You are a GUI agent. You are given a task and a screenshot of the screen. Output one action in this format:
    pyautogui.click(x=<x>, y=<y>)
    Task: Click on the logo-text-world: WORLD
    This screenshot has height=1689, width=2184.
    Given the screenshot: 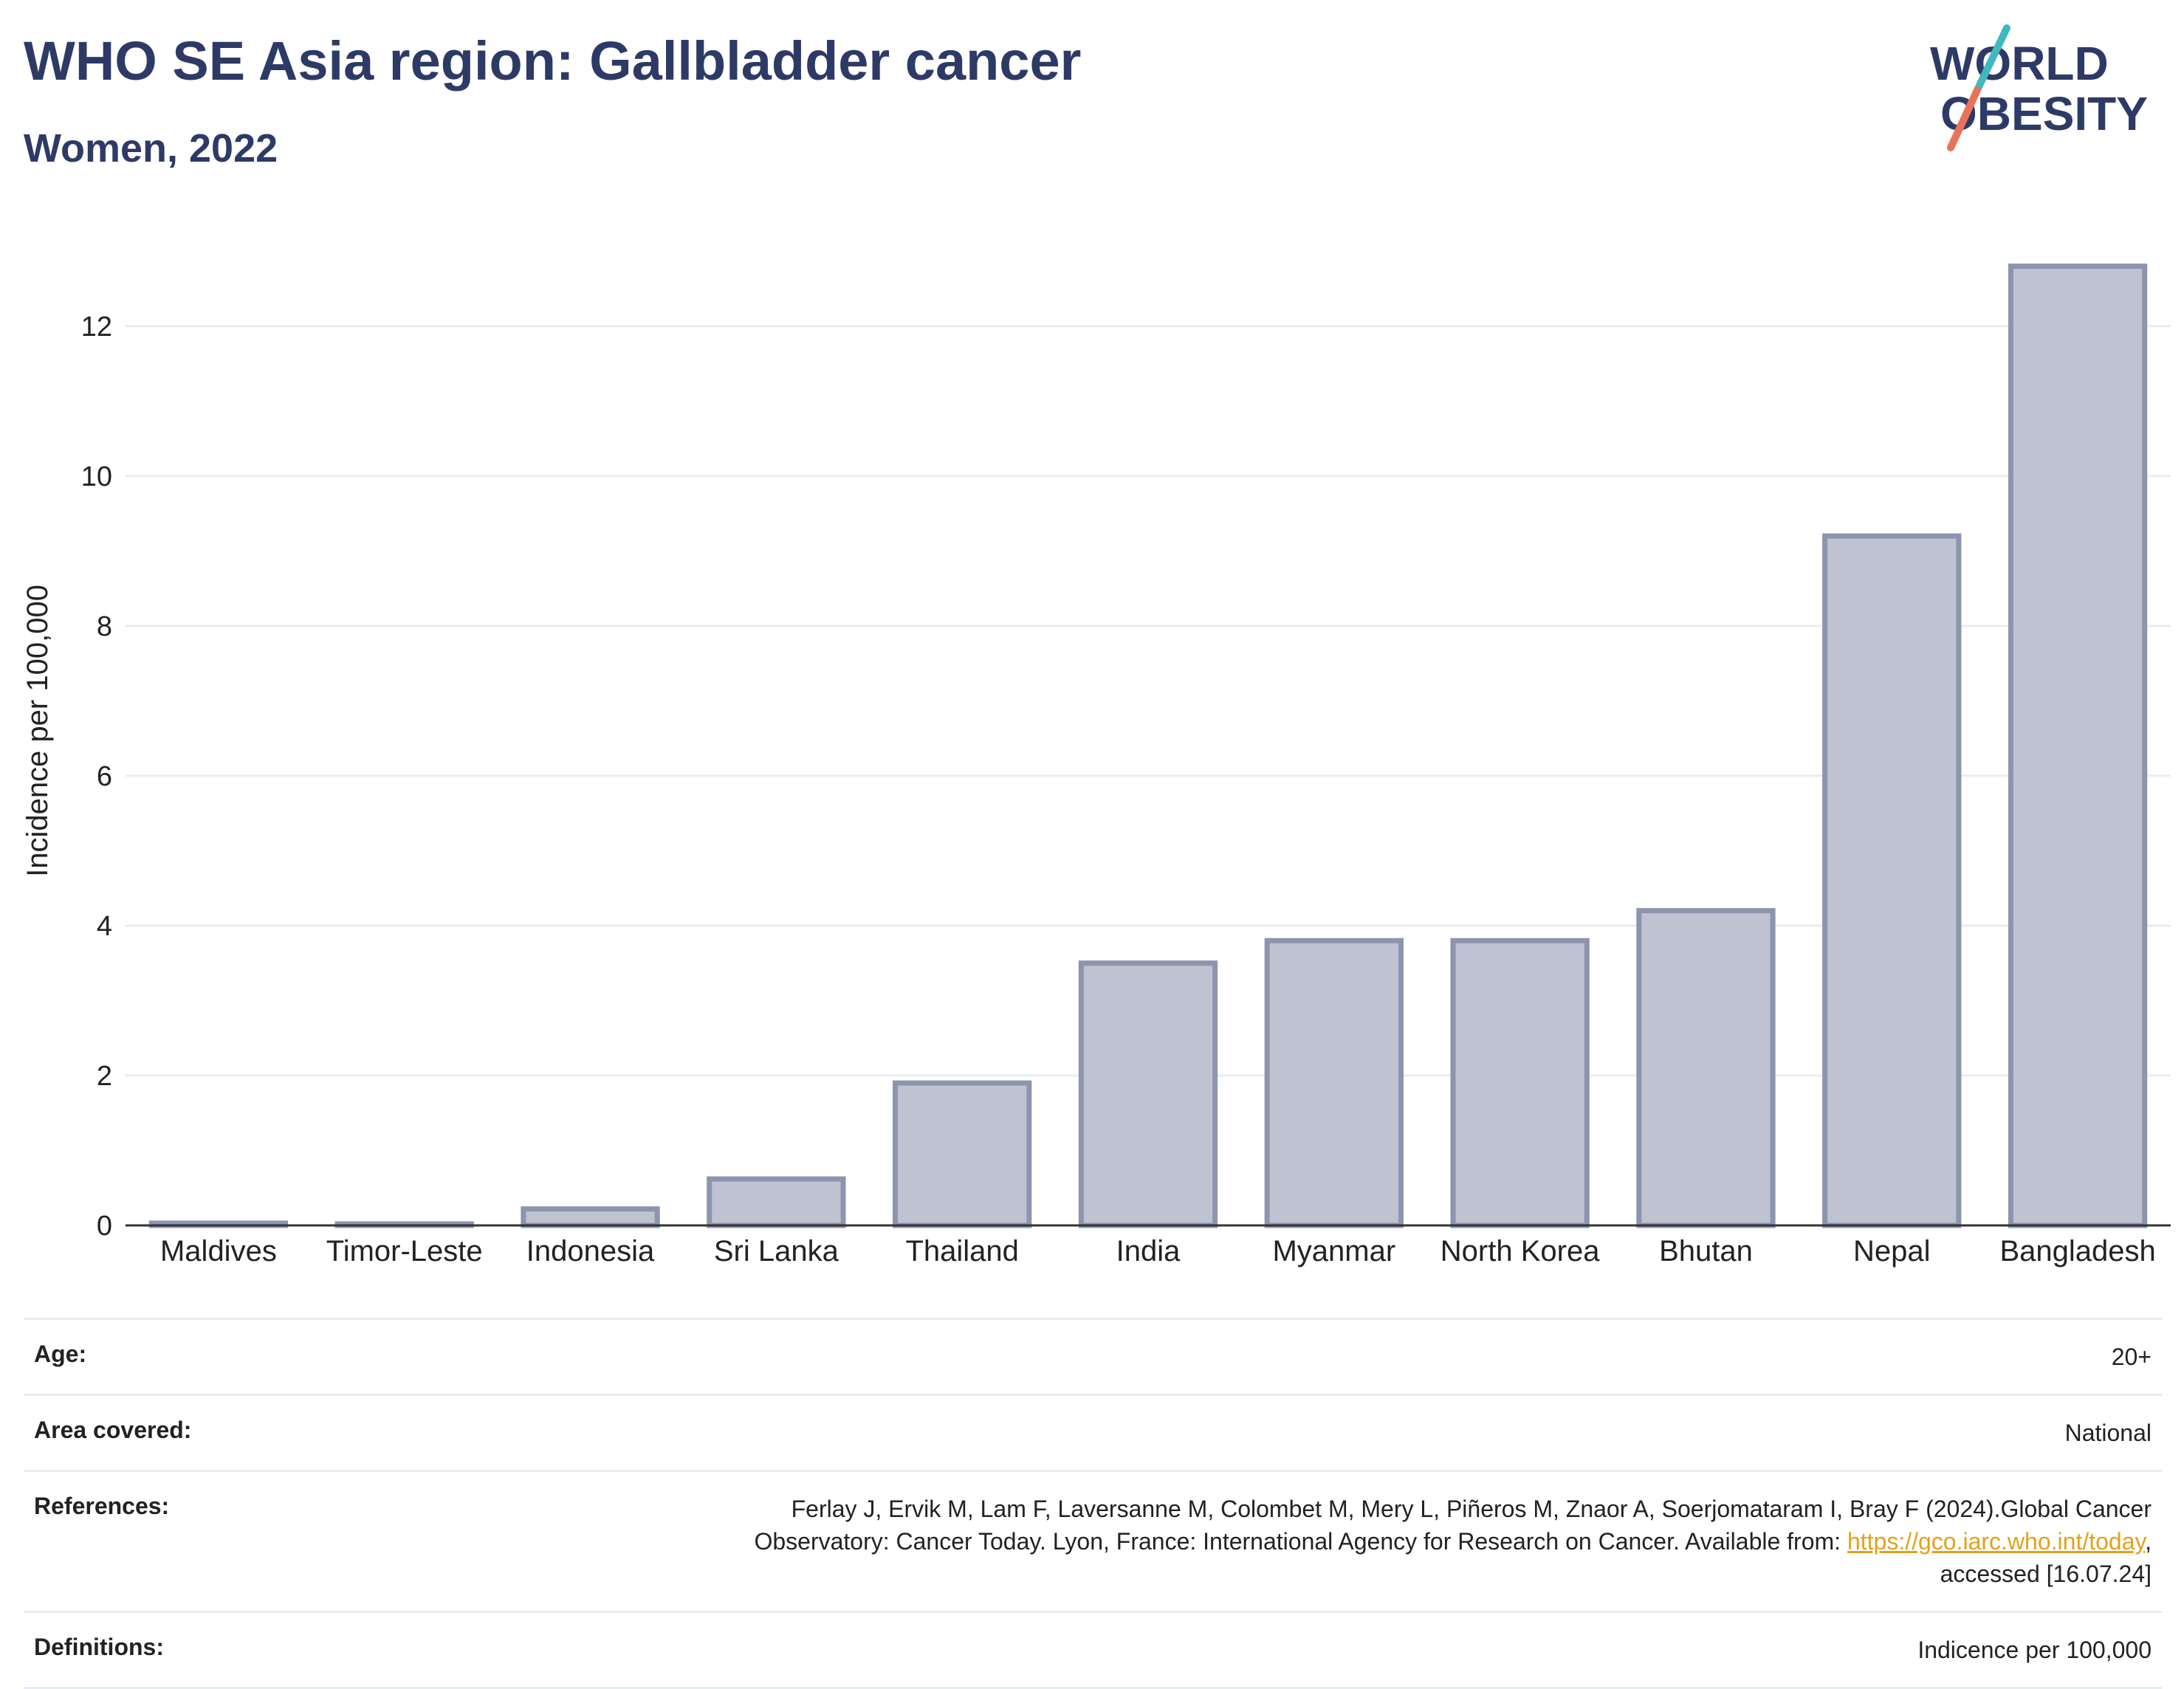 What is the action you would take?
    pyautogui.click(x=2020, y=63)
    